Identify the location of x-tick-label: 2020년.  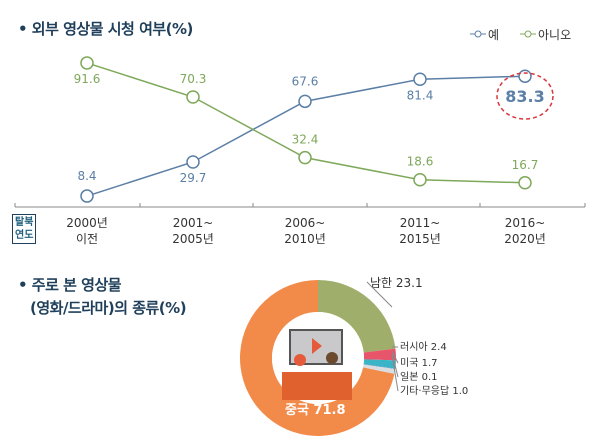
(525, 239).